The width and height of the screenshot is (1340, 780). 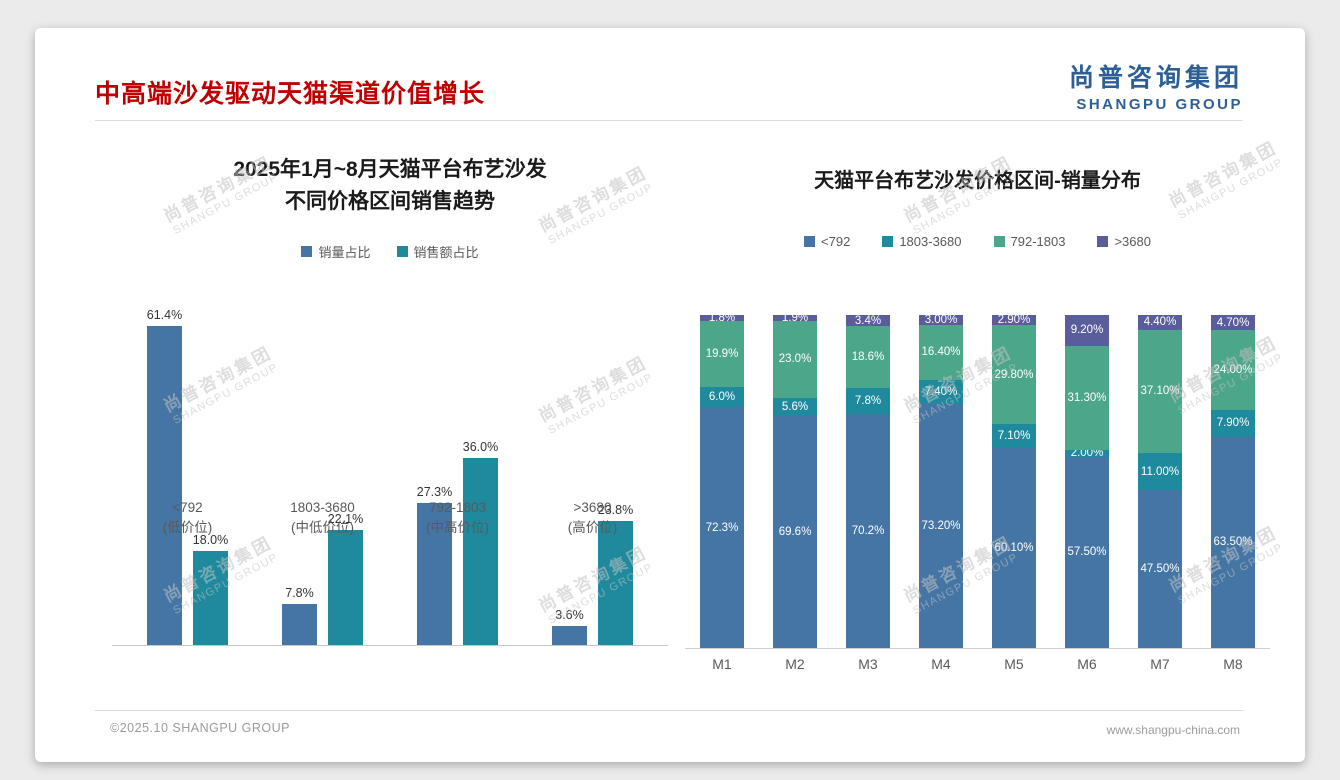 What do you see at coordinates (722, 664) in the screenshot?
I see `month-label: M1` at bounding box center [722, 664].